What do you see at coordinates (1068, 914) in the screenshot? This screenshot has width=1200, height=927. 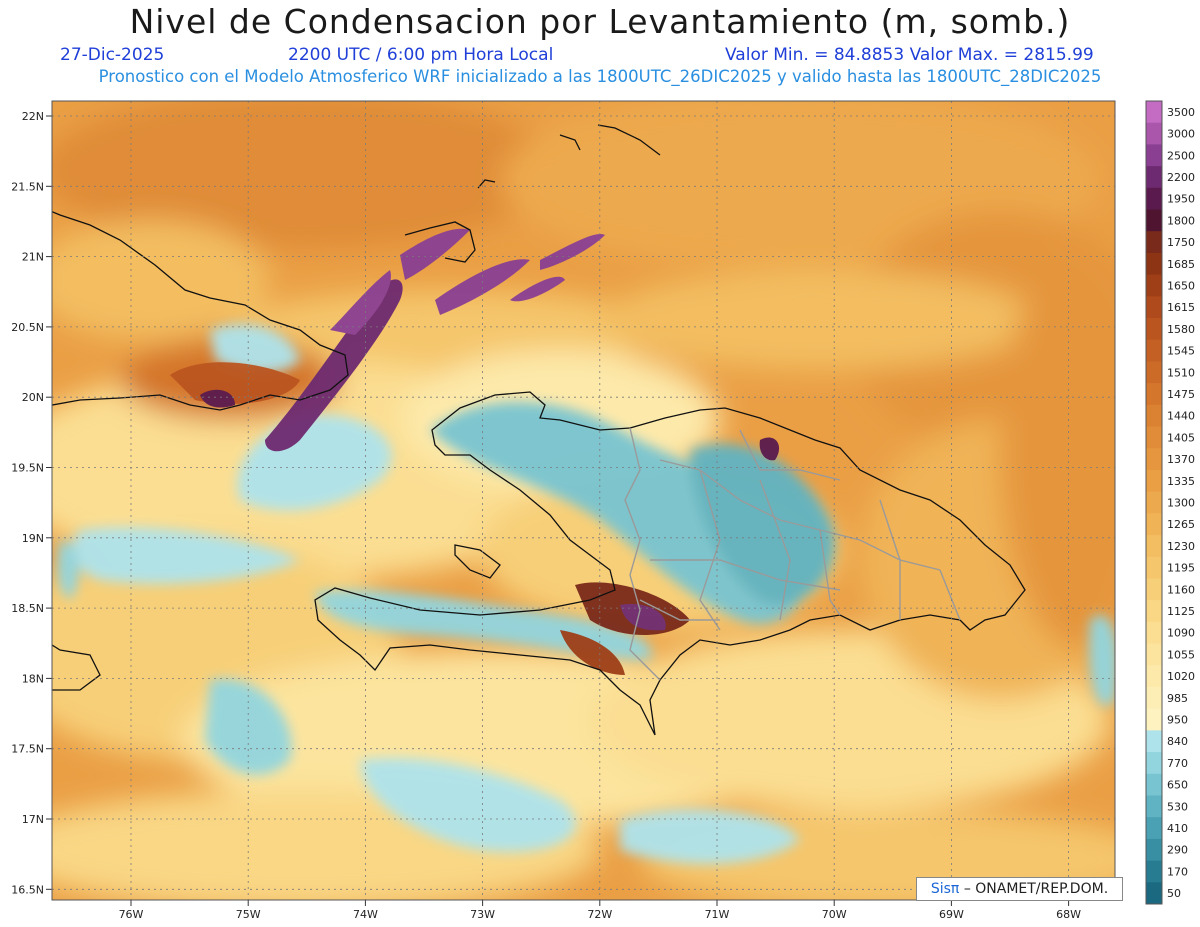 I see `lon-label: 68W` at bounding box center [1068, 914].